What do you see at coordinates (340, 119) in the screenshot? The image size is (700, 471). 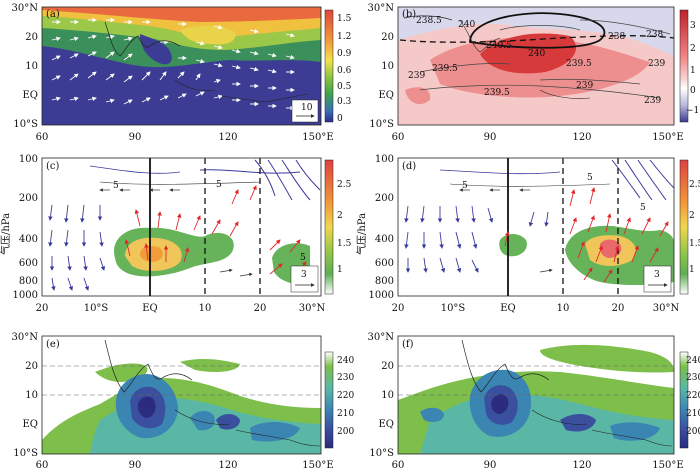 I see `colorbar-a-tick: 0` at bounding box center [340, 119].